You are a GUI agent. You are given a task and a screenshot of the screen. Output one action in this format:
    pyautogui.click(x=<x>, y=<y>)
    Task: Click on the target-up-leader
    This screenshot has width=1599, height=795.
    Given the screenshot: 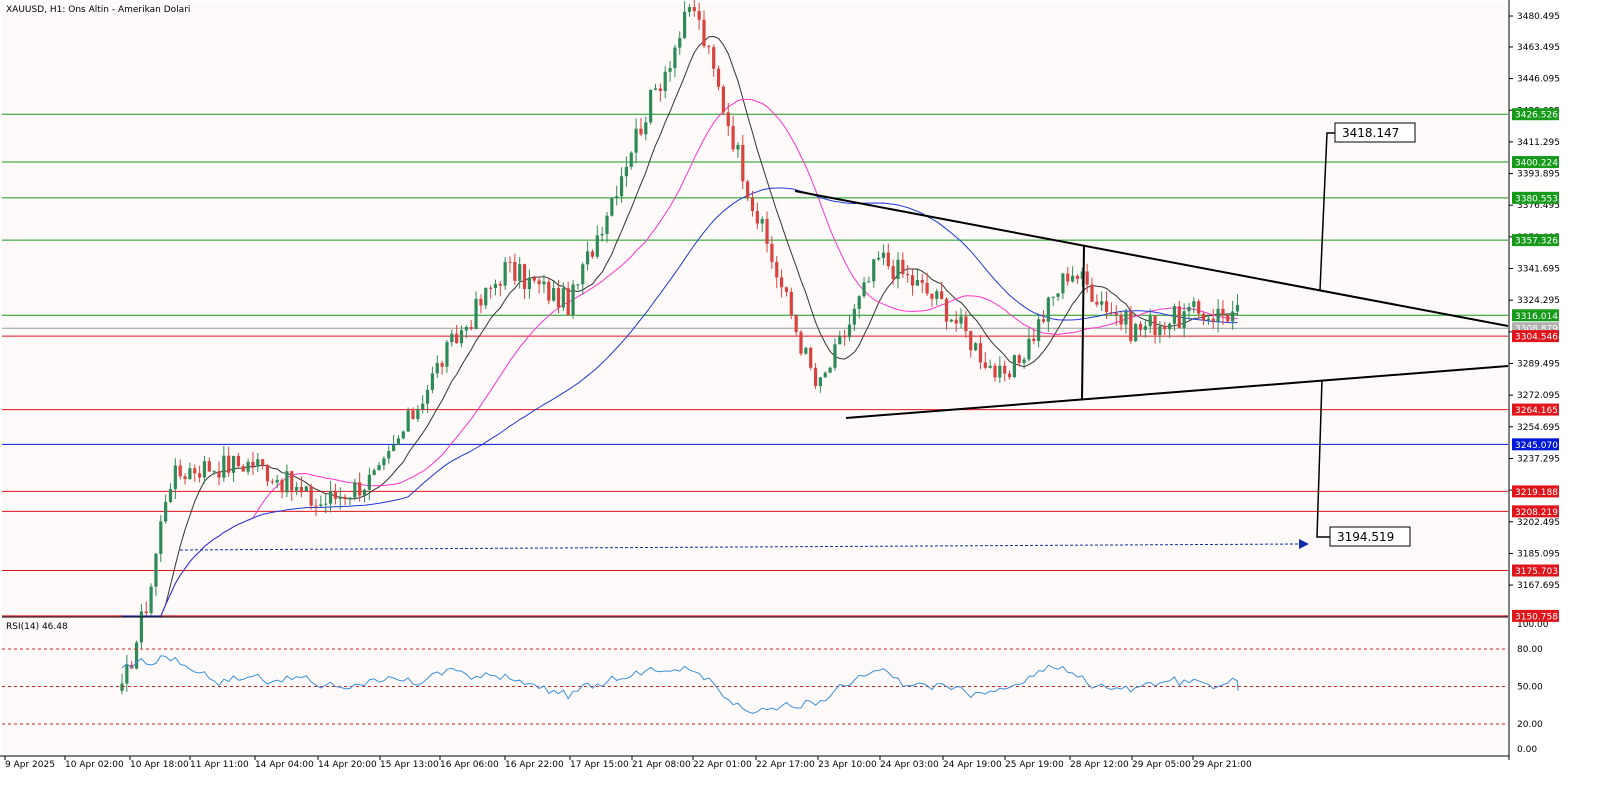 What is the action you would take?
    pyautogui.click(x=1327, y=211)
    